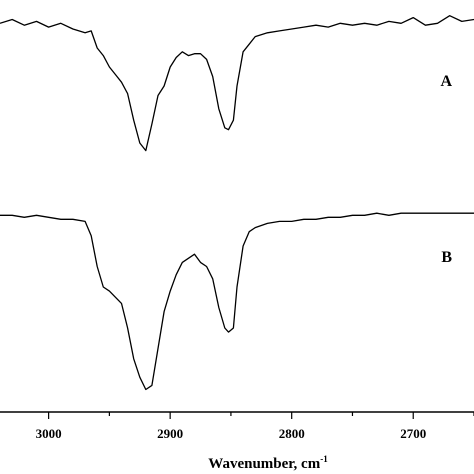 The height and width of the screenshot is (474, 474). I want to click on trace-label-a: A, so click(446, 81).